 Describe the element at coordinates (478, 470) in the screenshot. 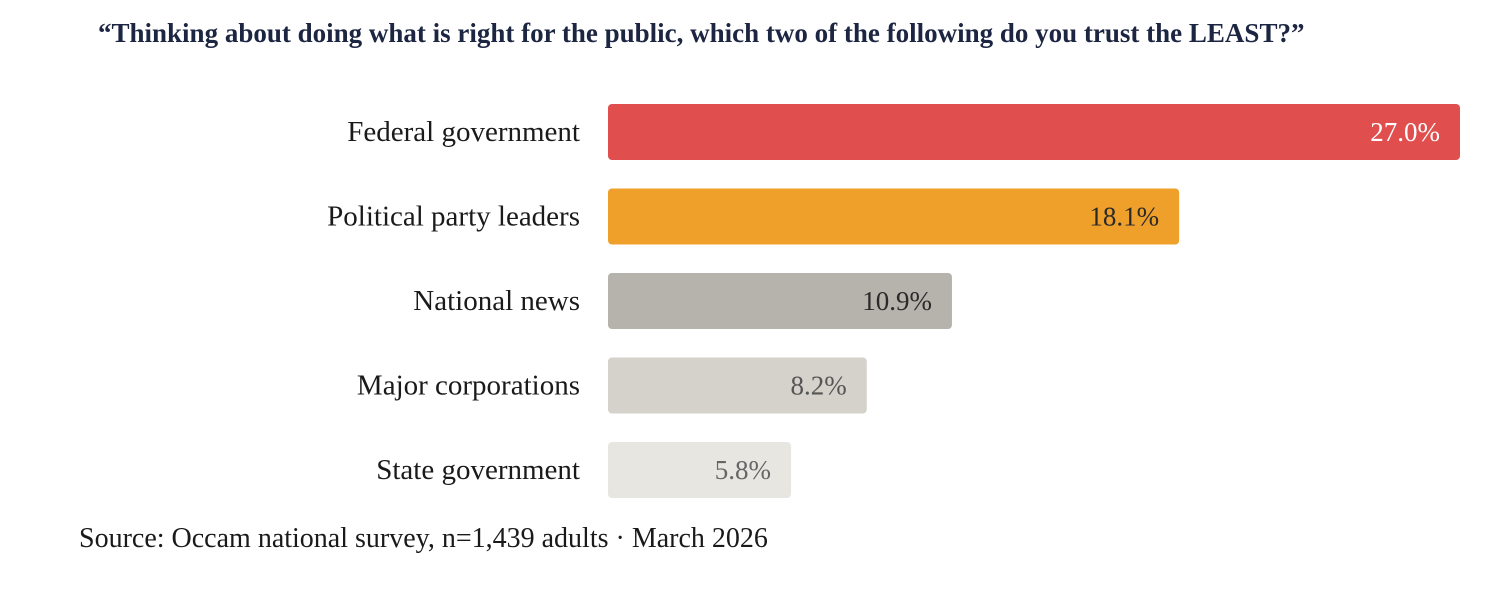

I see `category-label-state-government: State government` at that location.